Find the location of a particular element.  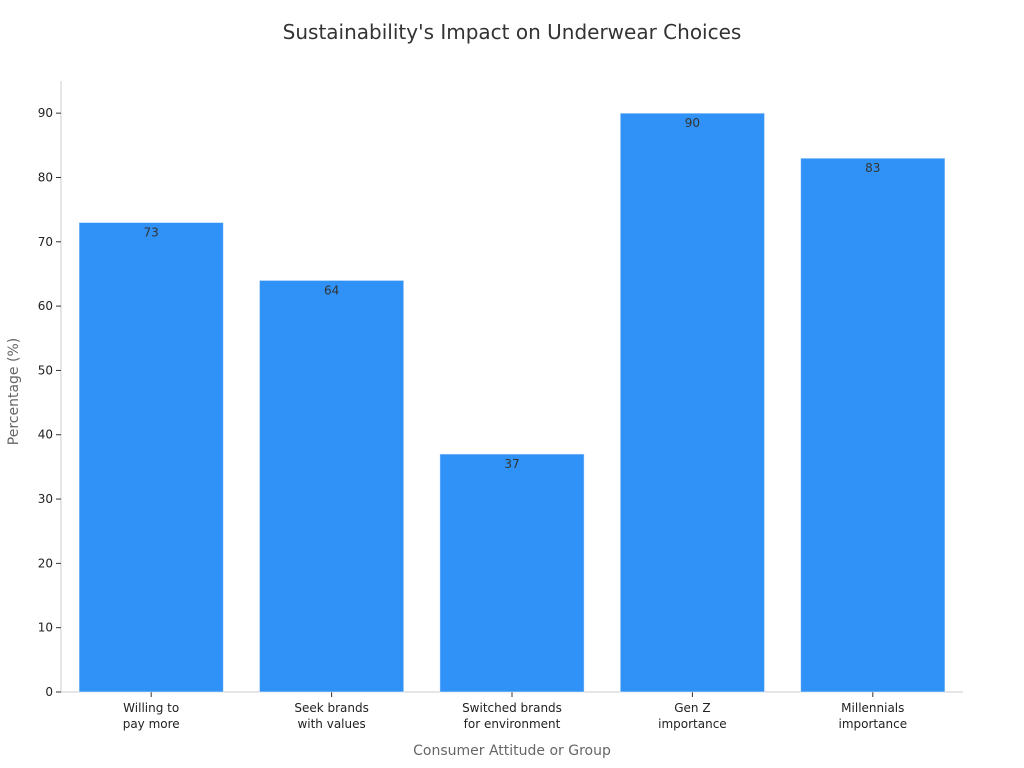

bar-value-label: 83 is located at coordinates (872, 168).